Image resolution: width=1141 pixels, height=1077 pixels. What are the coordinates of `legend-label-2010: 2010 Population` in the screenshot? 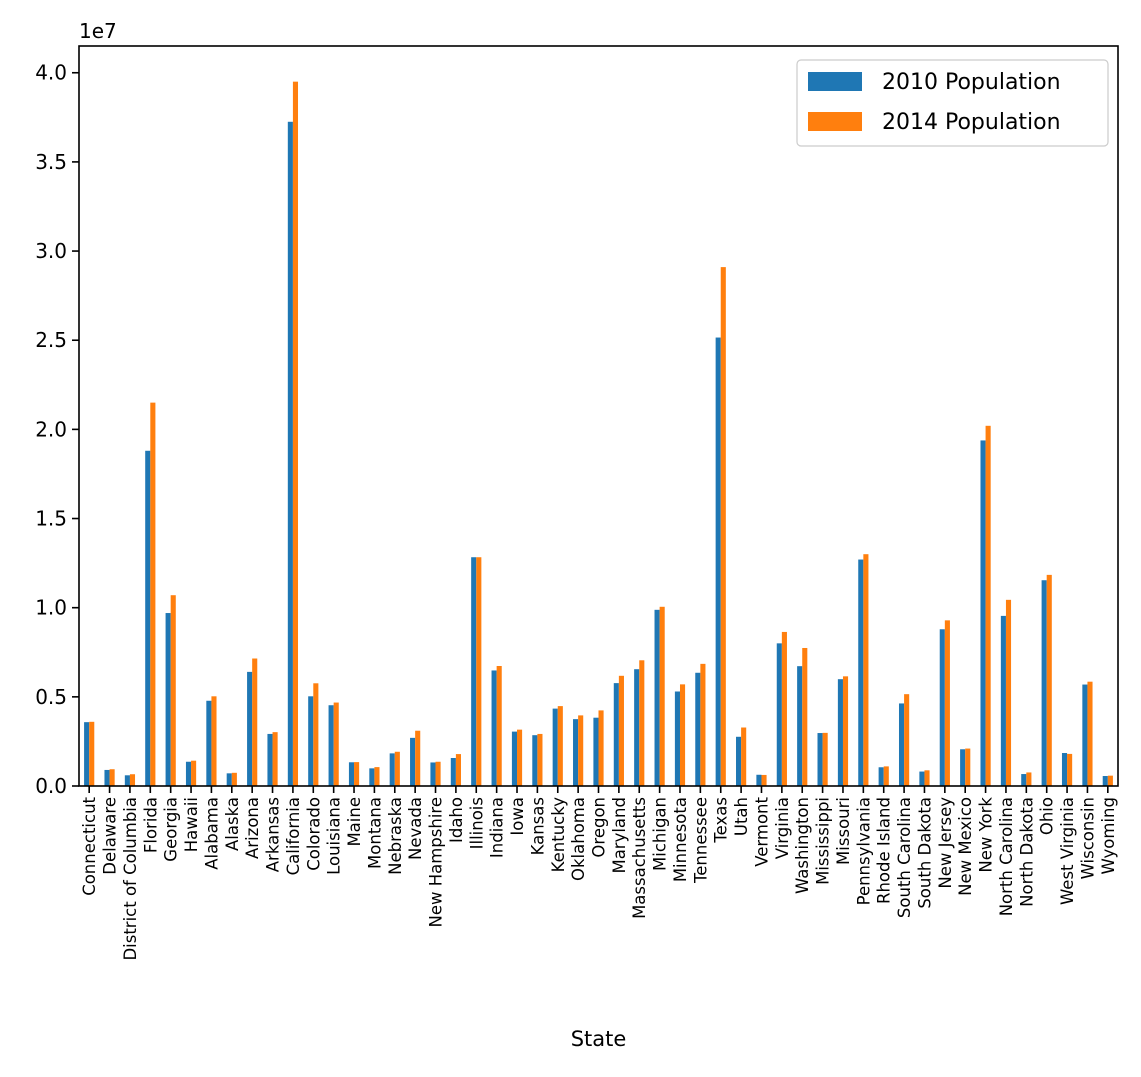 It's located at (971, 82).